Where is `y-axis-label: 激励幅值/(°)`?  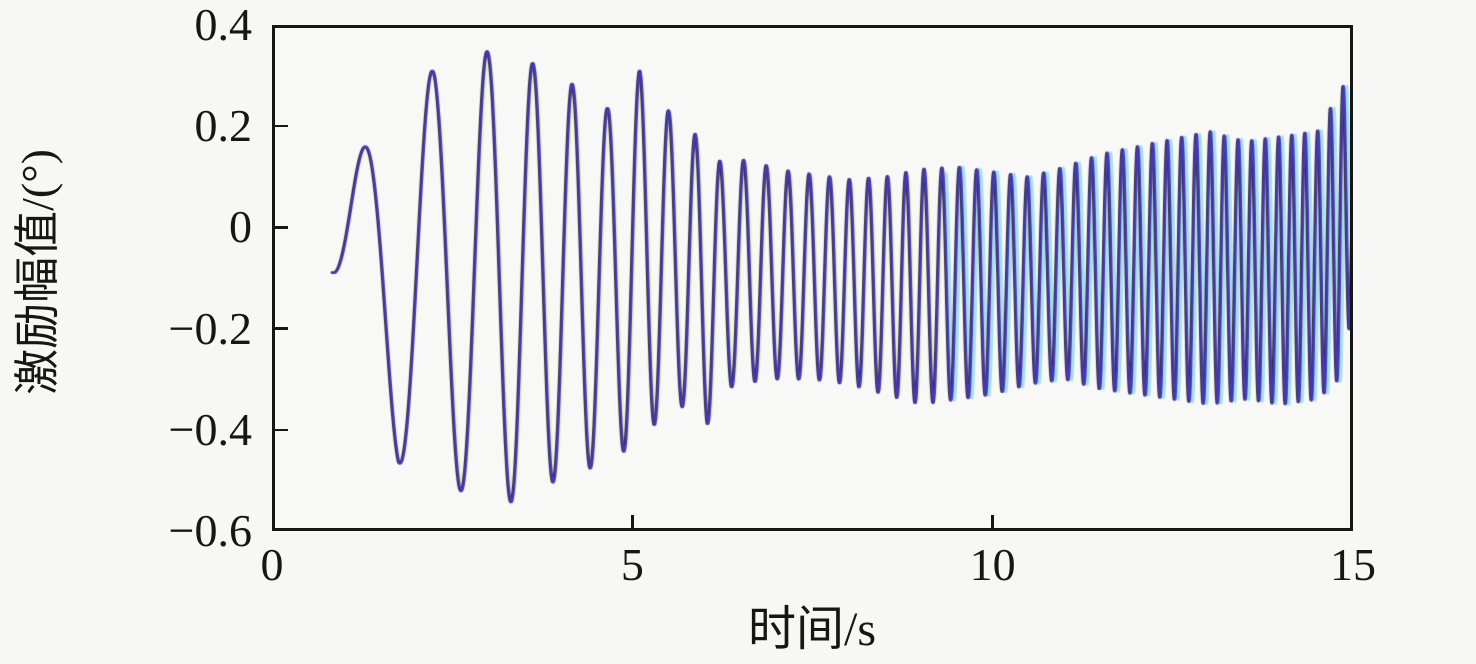 y-axis-label: 激励幅值/(°) is located at coordinates (37, 272).